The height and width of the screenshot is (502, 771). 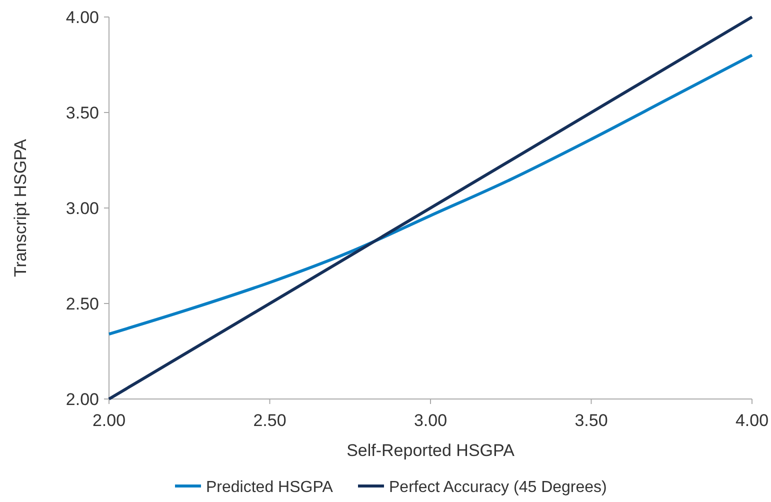 What do you see at coordinates (82, 112) in the screenshot?
I see `y-tick-label: 3.50` at bounding box center [82, 112].